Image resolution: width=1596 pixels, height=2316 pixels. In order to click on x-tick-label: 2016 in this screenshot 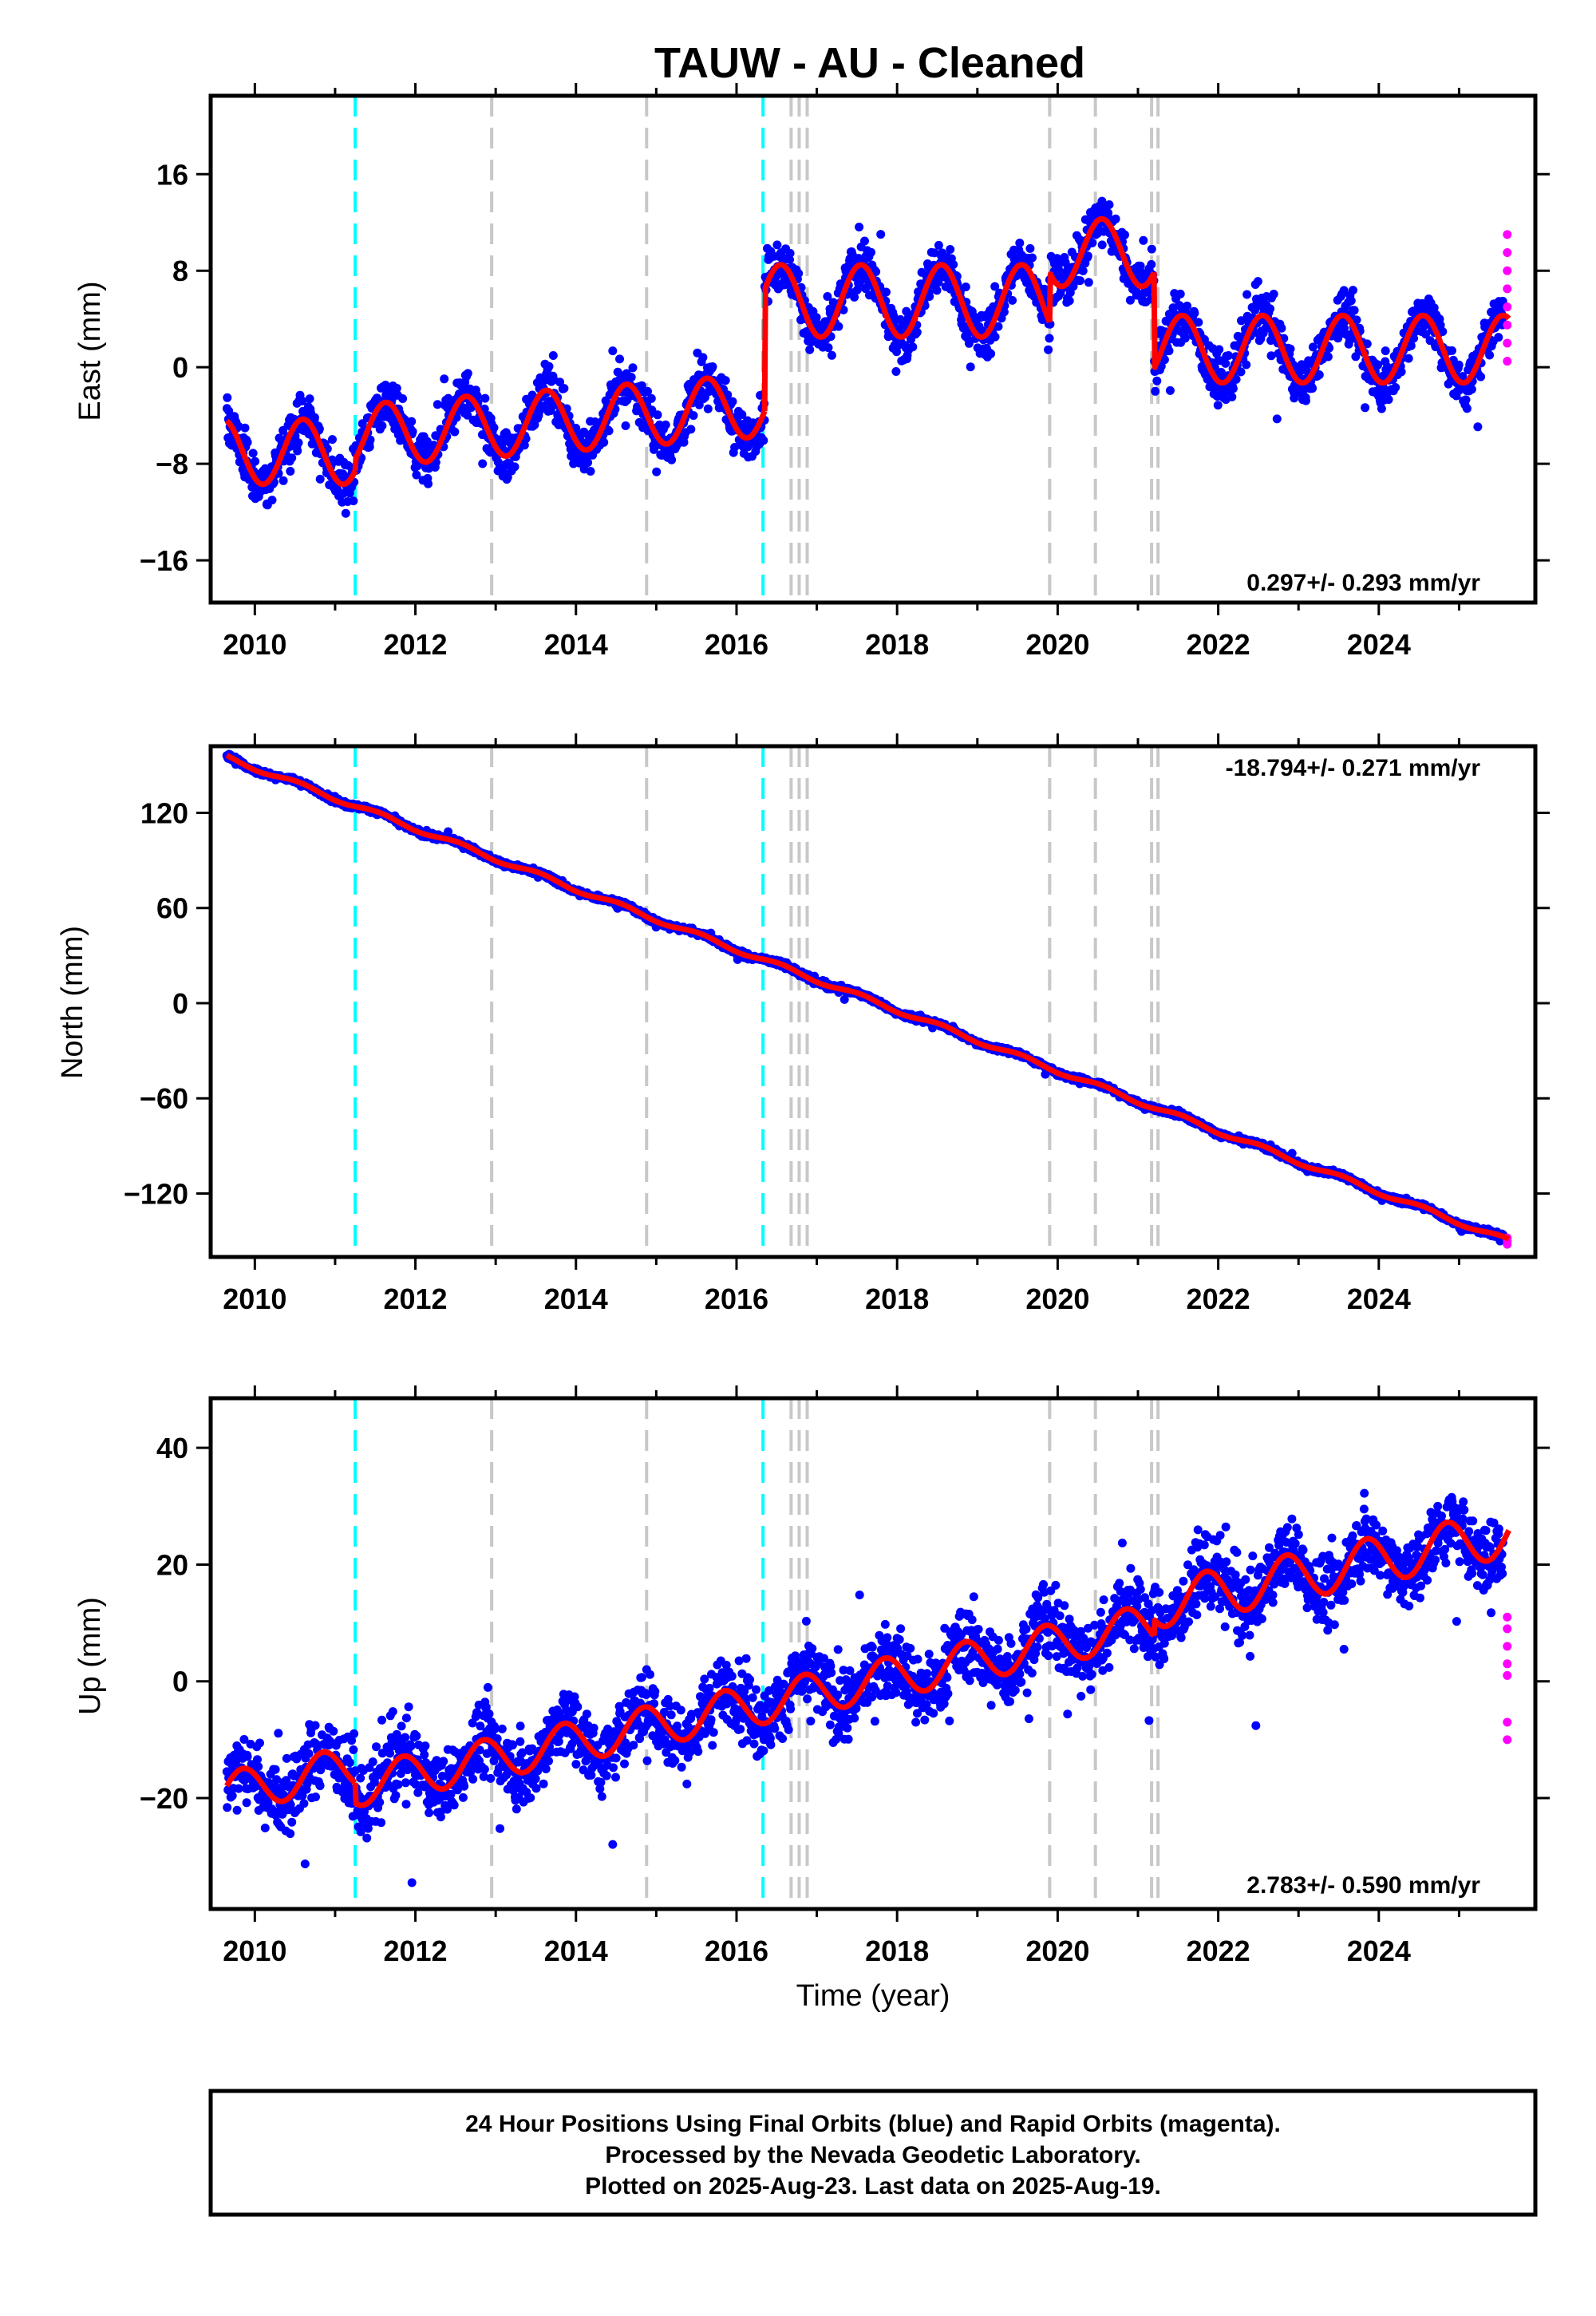, I will do `click(736, 644)`.